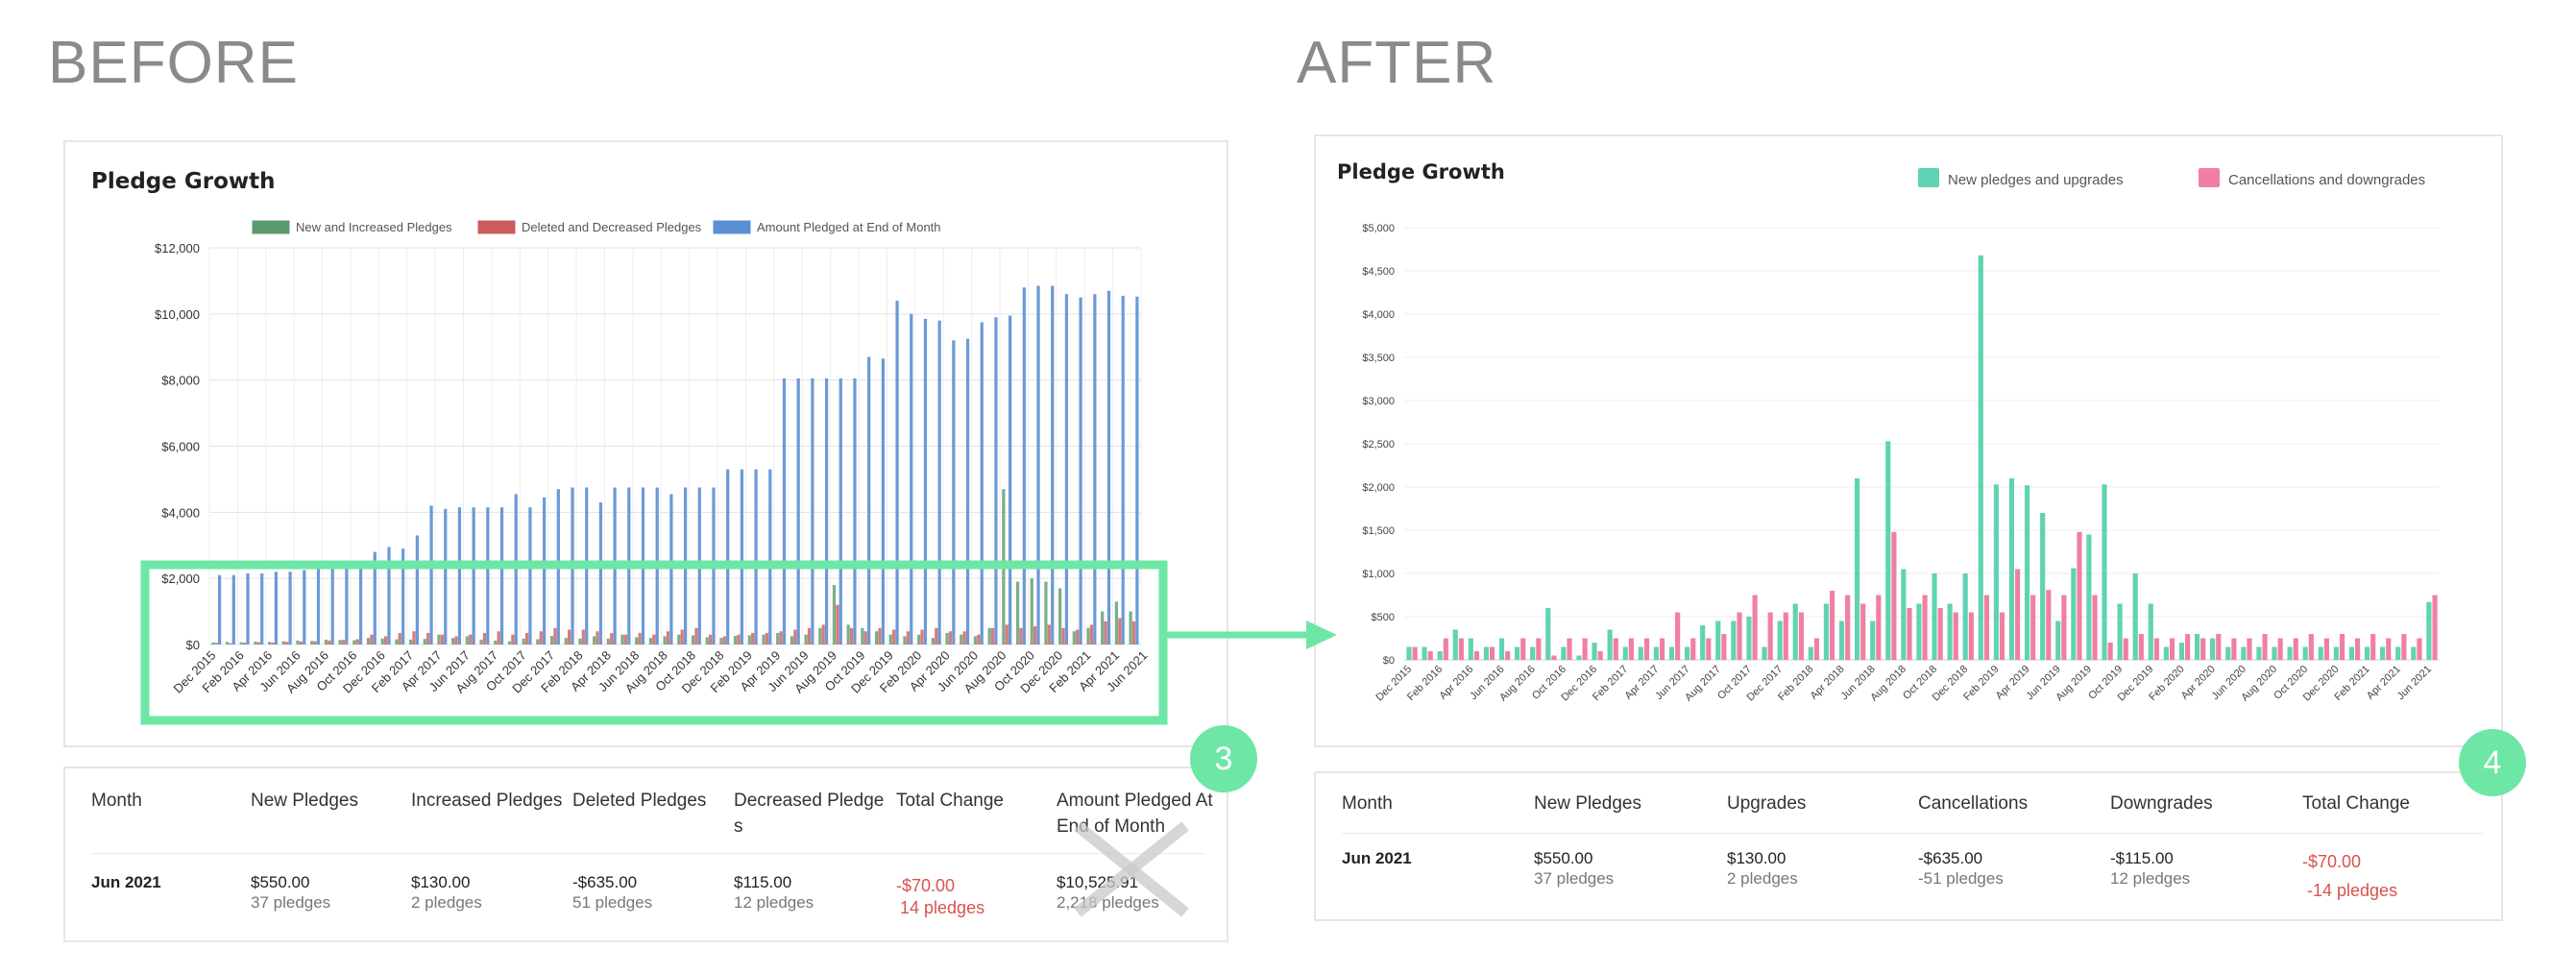 The height and width of the screenshot is (974, 2576). I want to click on after-th-downgrades: Downgrades, so click(2162, 803).